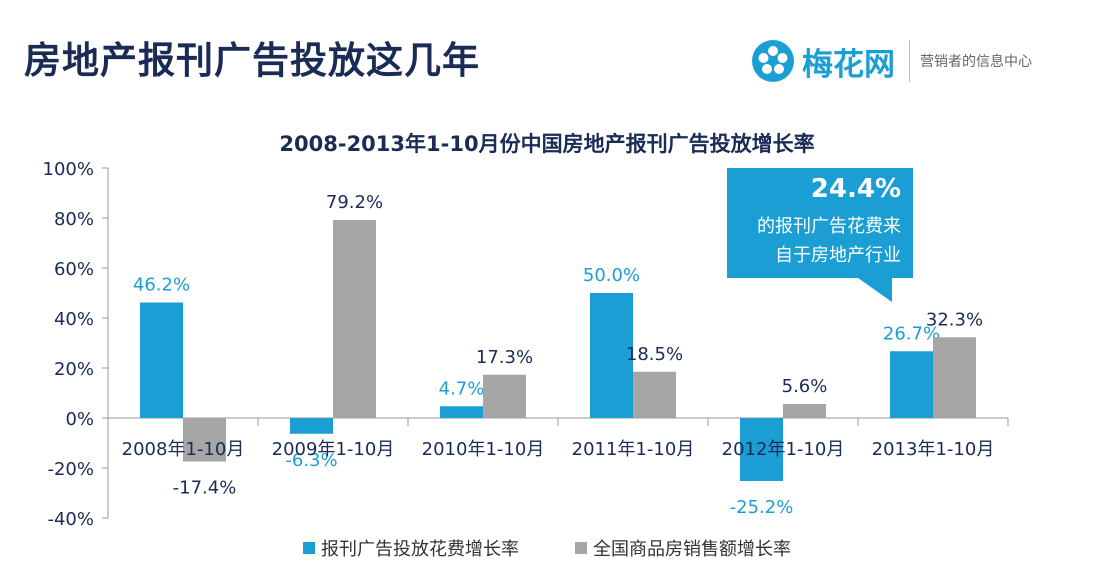 This screenshot has height=582, width=1094. What do you see at coordinates (654, 354) in the screenshot?
I see `data-label-2-4: 18.5%` at bounding box center [654, 354].